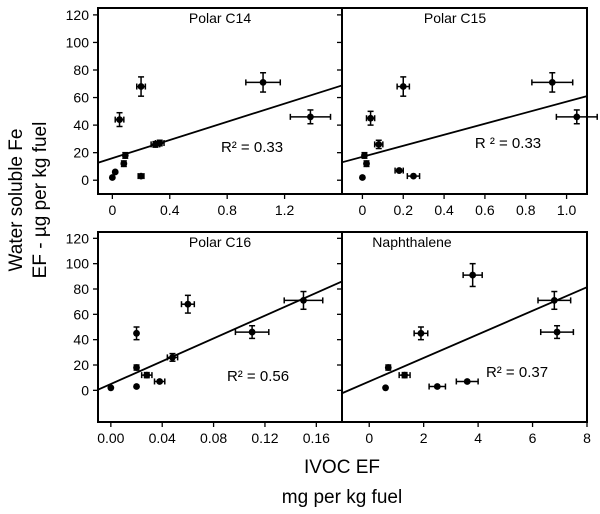 Image resolution: width=600 pixels, height=514 pixels. Describe the element at coordinates (285, 210) in the screenshot. I see `x-tick-label: 1.2` at that location.